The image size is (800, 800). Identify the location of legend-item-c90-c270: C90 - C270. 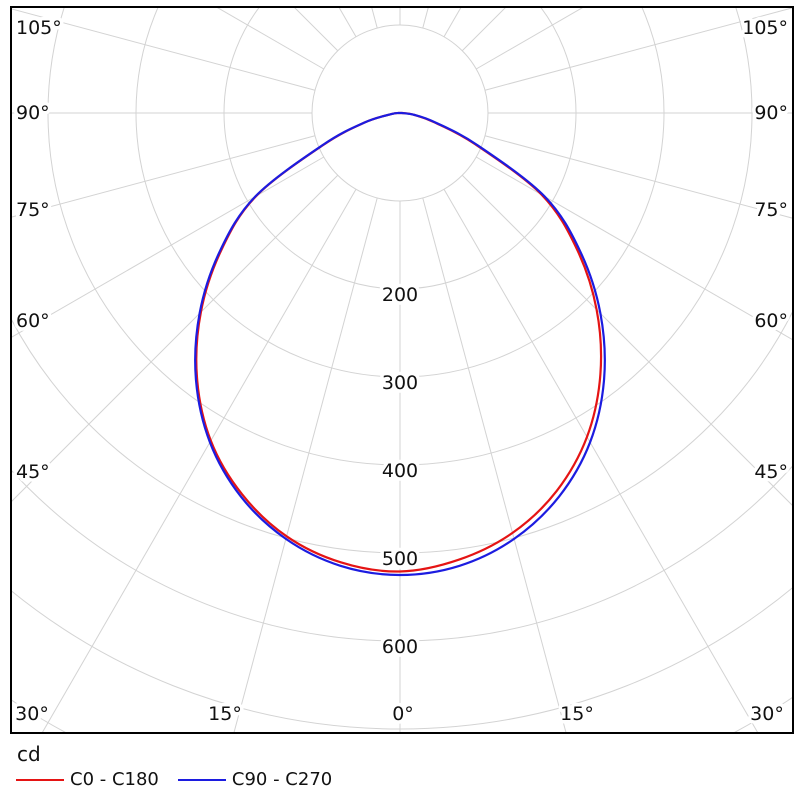
(255, 779).